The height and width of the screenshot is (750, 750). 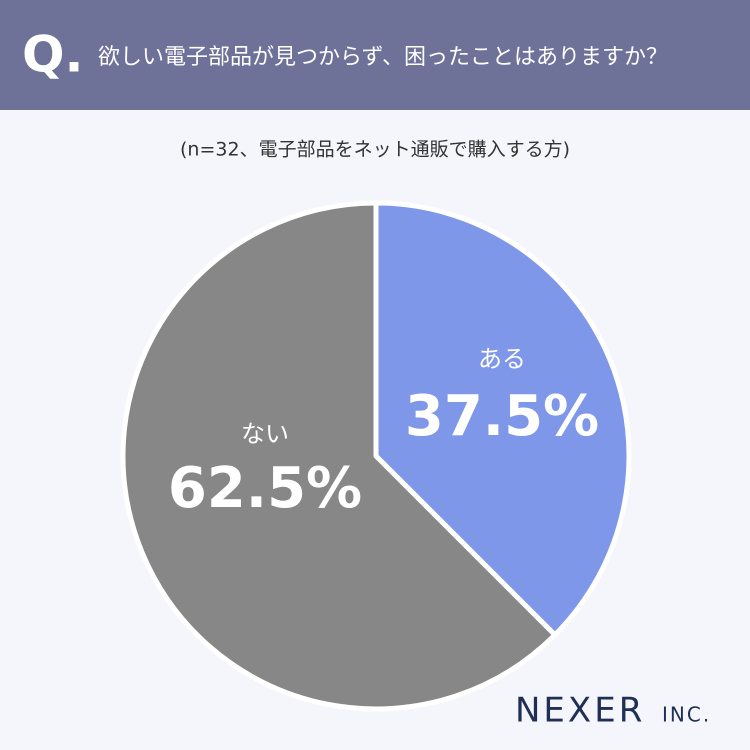 What do you see at coordinates (502, 416) in the screenshot?
I see `slice-value-label: 37.5%` at bounding box center [502, 416].